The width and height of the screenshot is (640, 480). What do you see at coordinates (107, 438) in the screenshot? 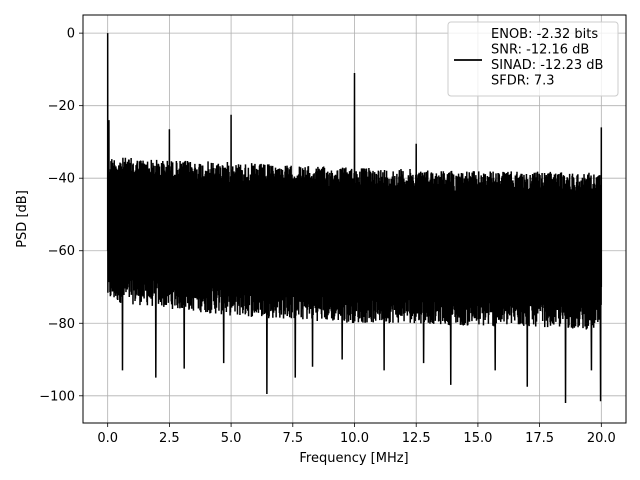
I see `x-tick-label: 0.0` at bounding box center [107, 438].